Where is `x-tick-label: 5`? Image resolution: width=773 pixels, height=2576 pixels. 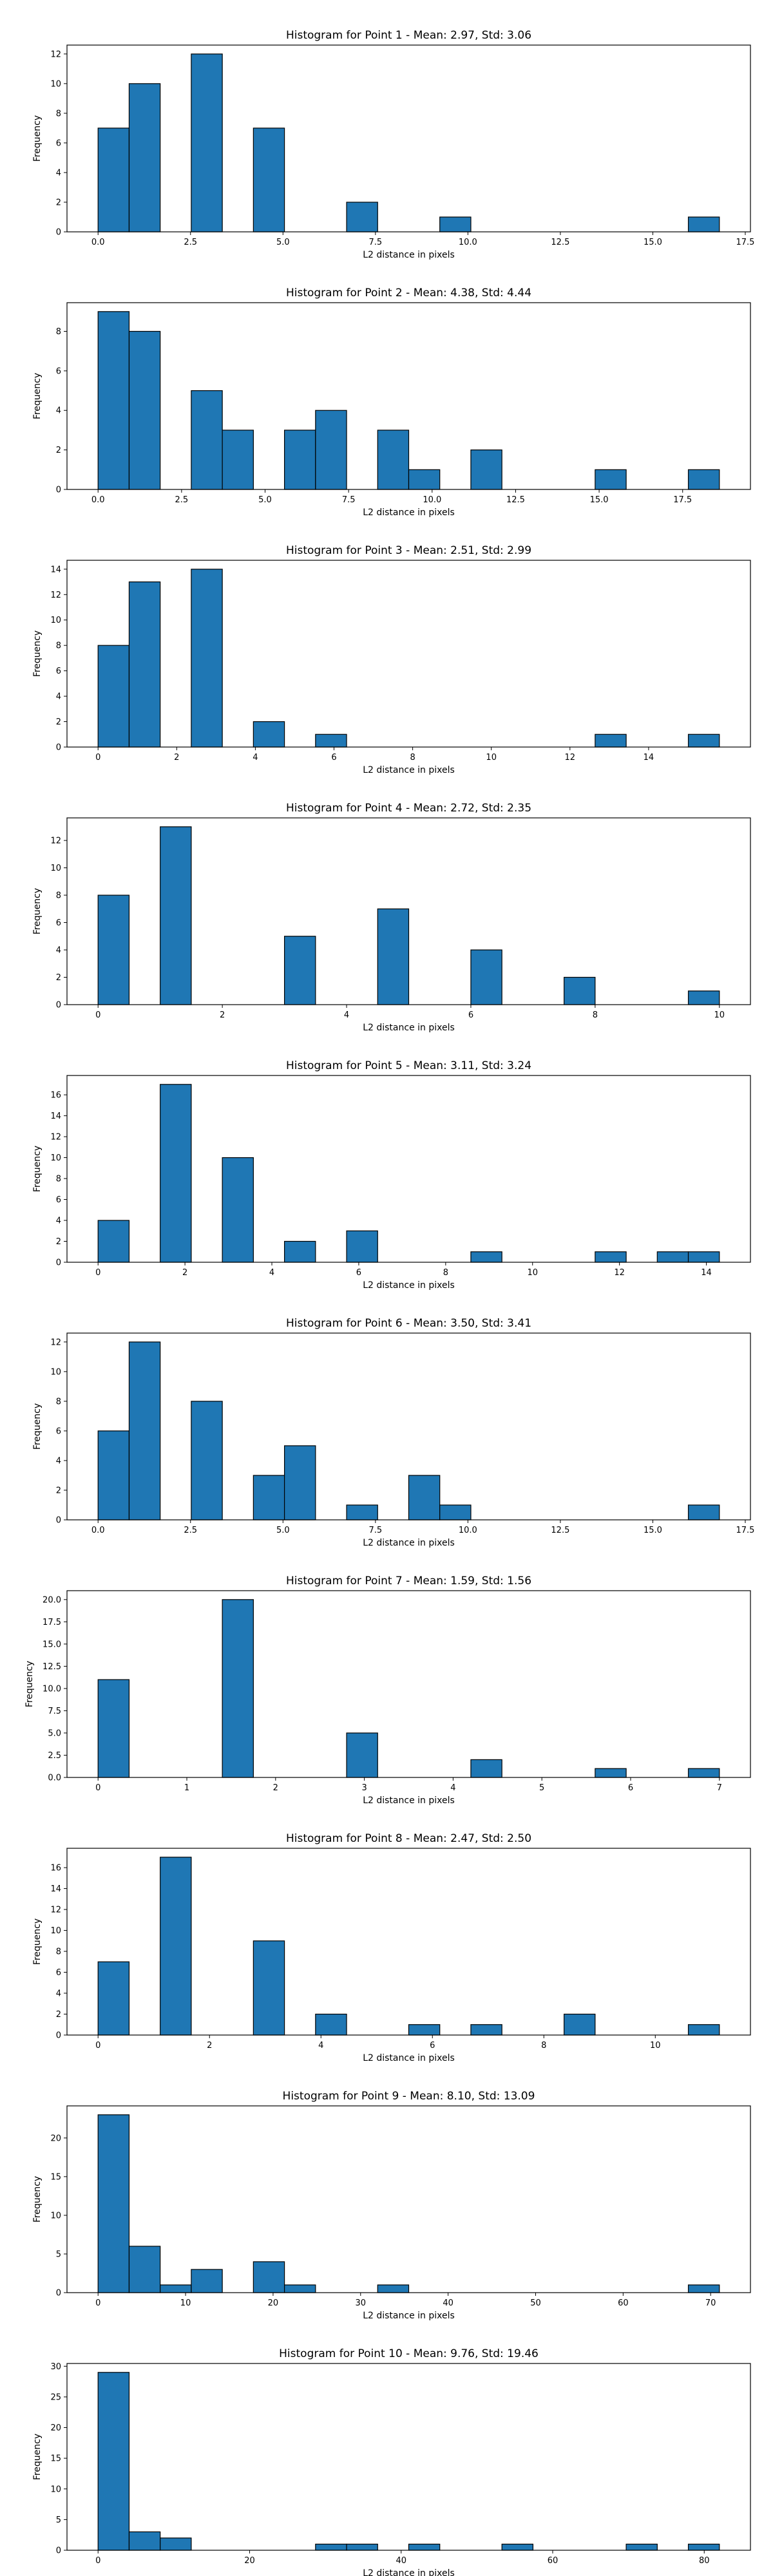 x-tick-label: 5 is located at coordinates (541, 1788).